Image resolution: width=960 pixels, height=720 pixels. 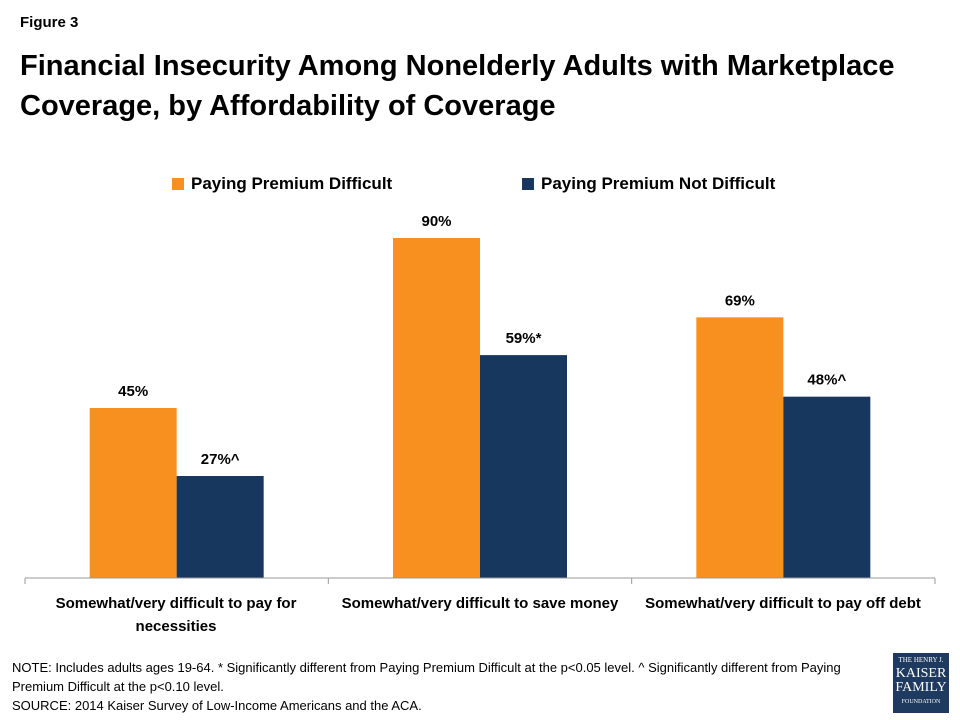 What do you see at coordinates (921, 702) in the screenshot?
I see `logo-text: FOUNDATION` at bounding box center [921, 702].